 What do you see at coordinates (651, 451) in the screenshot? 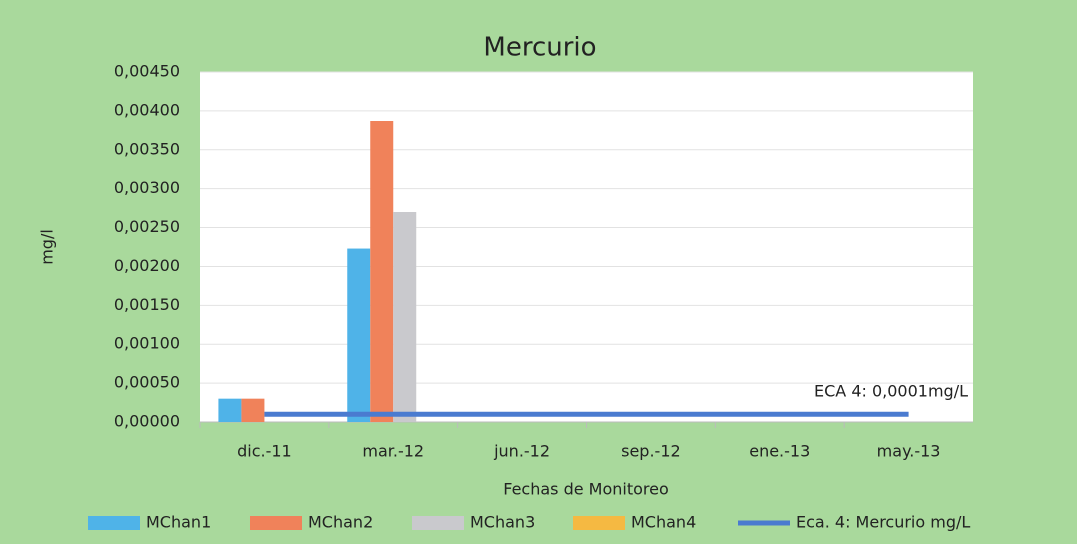
I see `x-tick-label: sep.-12` at bounding box center [651, 451].